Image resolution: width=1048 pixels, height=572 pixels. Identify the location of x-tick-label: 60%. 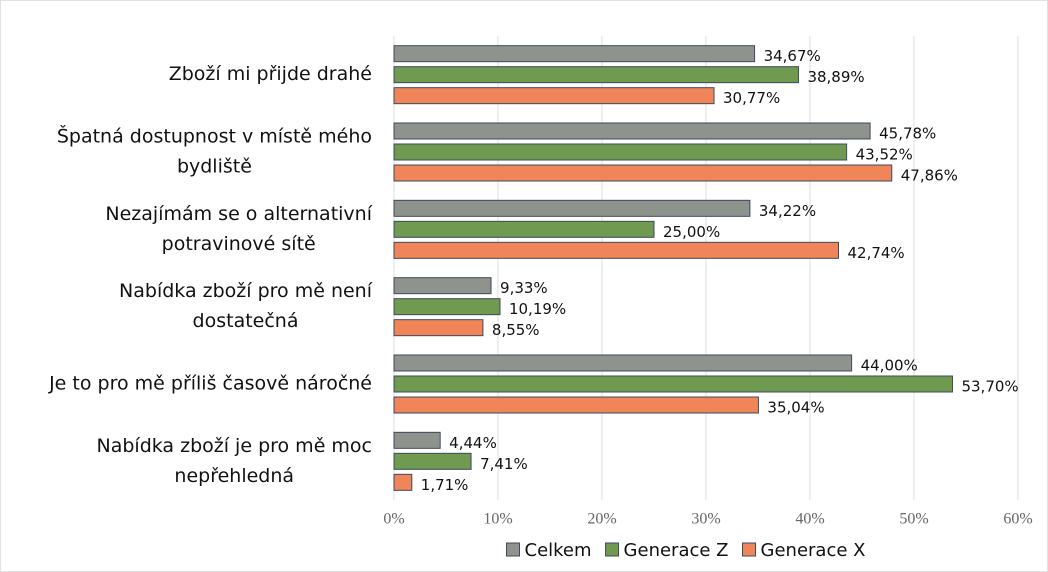
(1017, 519).